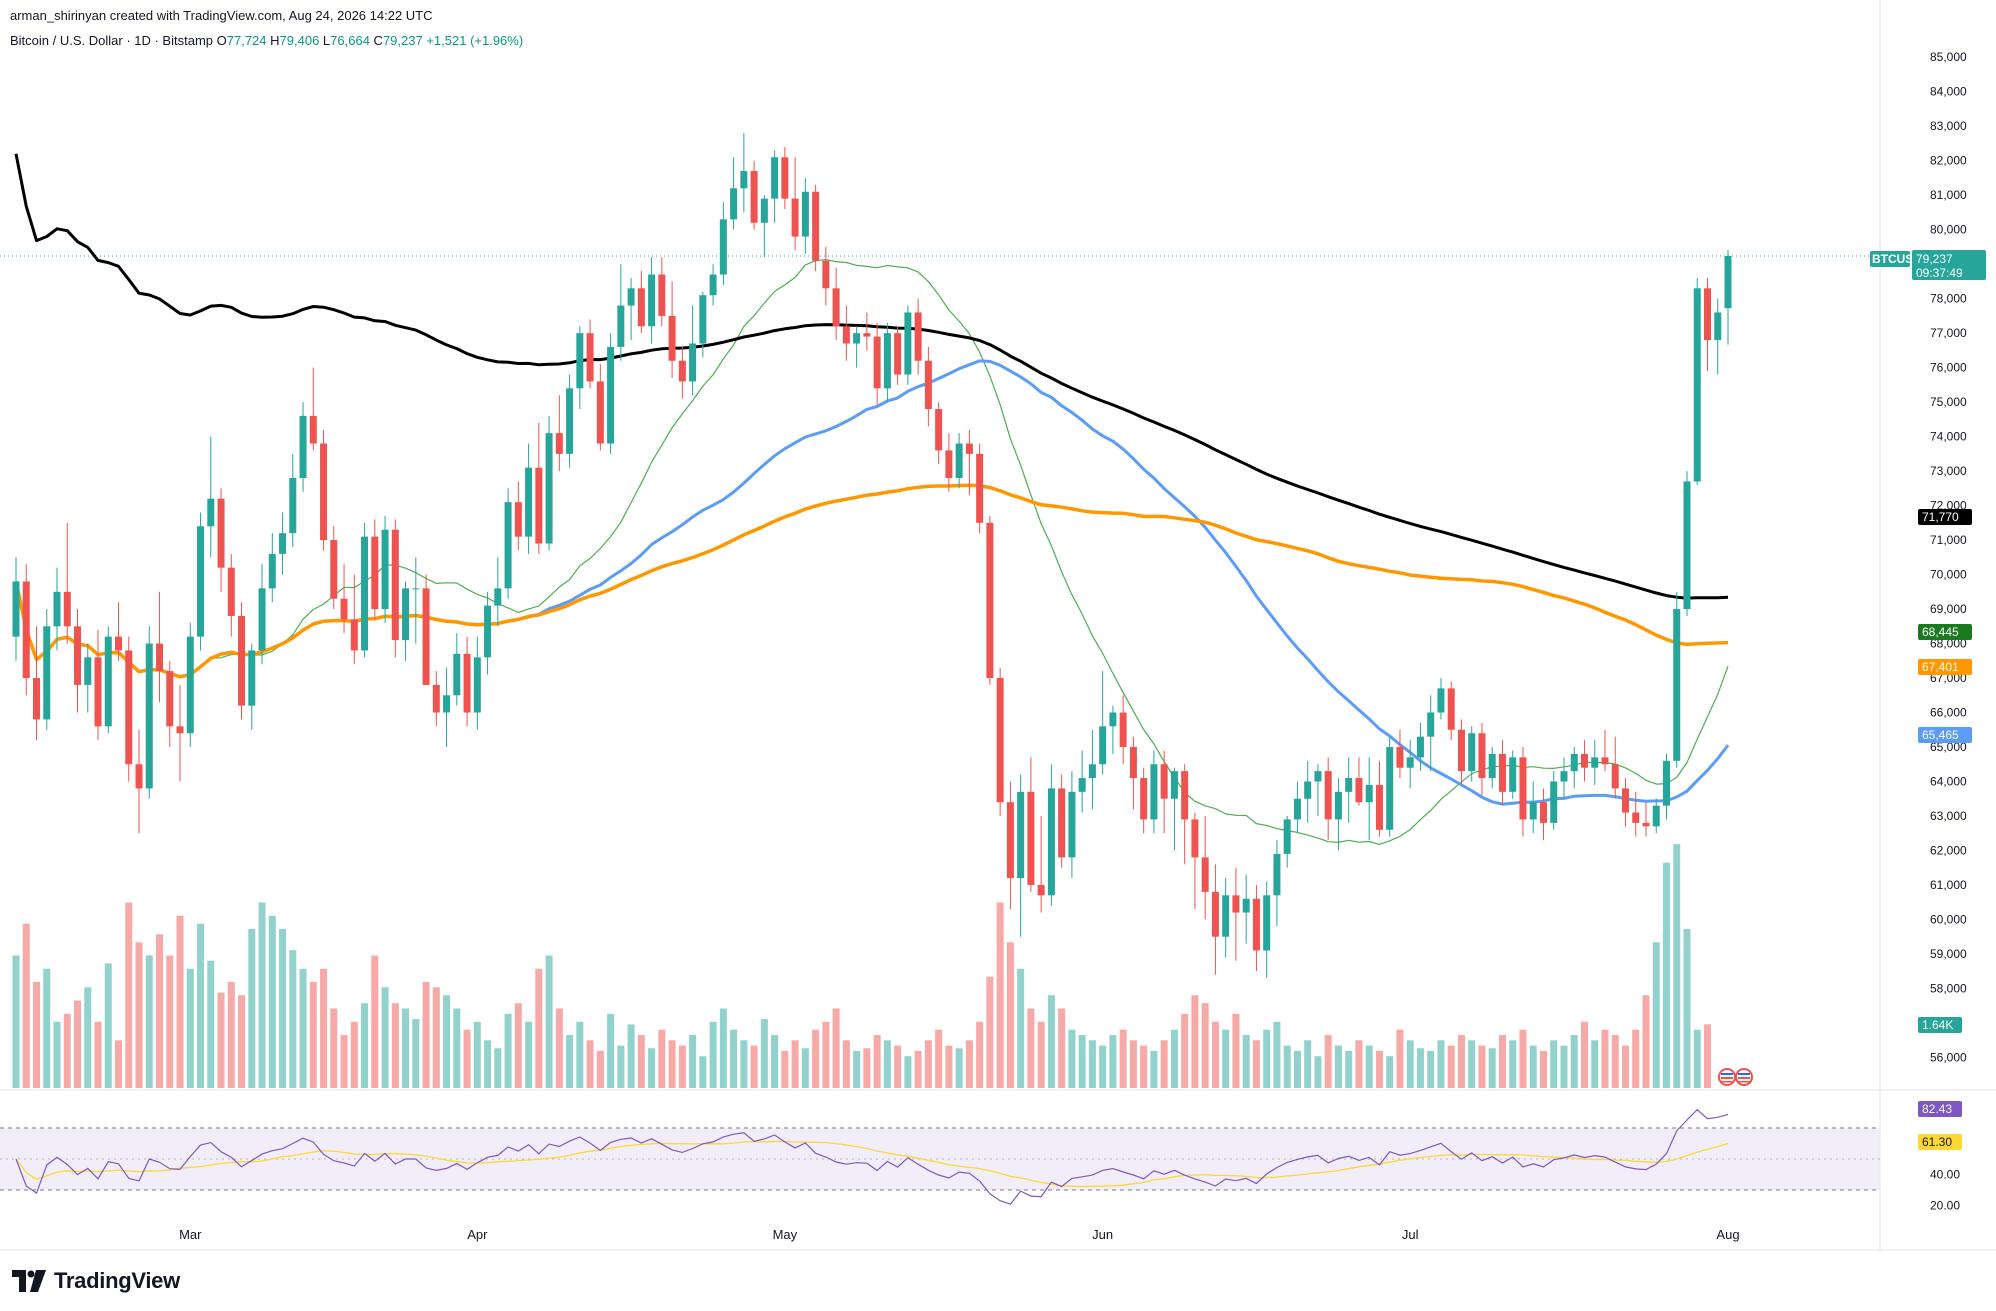 This screenshot has height=1311, width=1996. I want to click on brand-name: TradingView, so click(117, 1280).